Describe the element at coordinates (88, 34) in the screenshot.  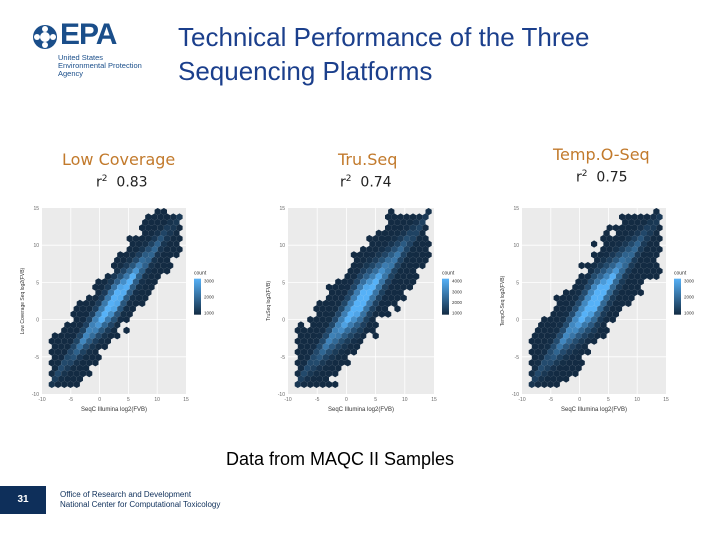
I see `logo-wordmark: EPA` at that location.